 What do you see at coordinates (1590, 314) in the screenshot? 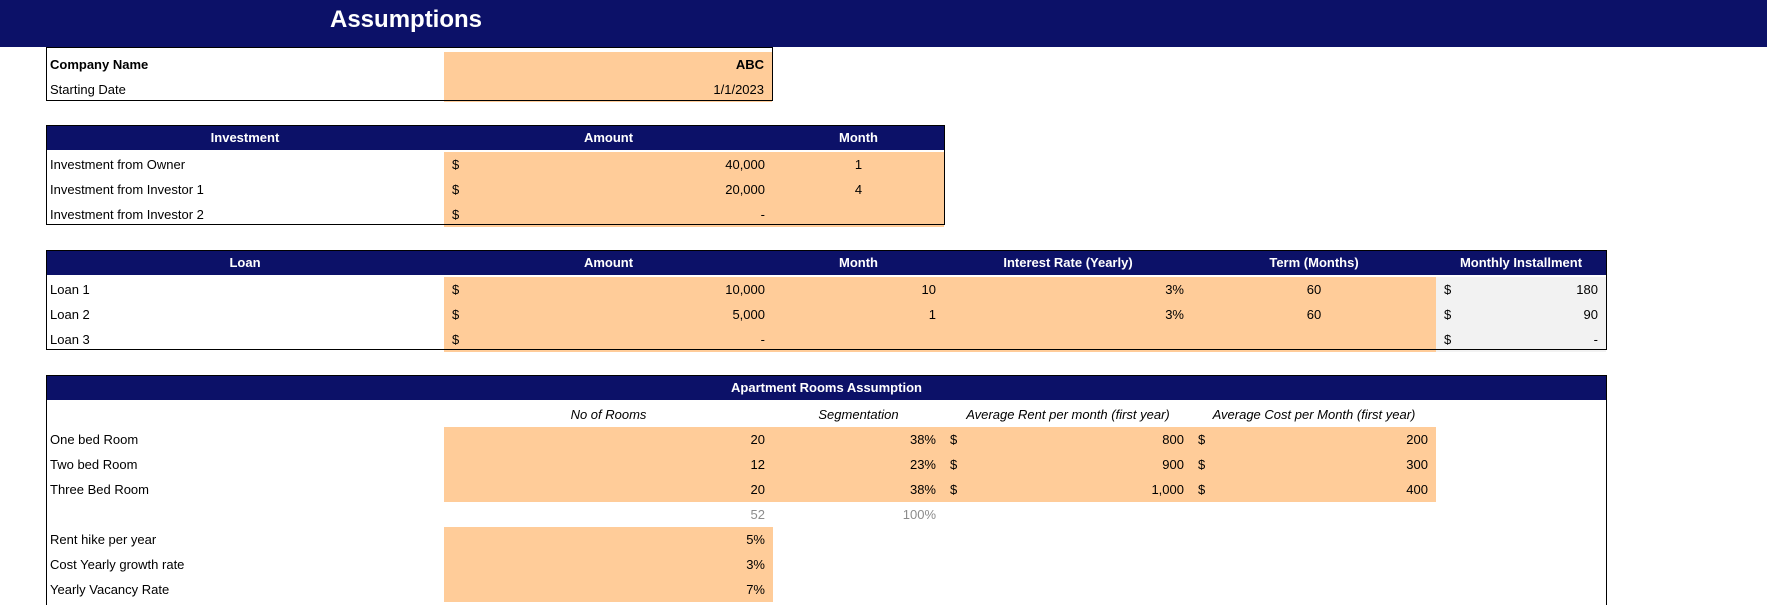
I see `loan-row-installment: 90` at bounding box center [1590, 314].